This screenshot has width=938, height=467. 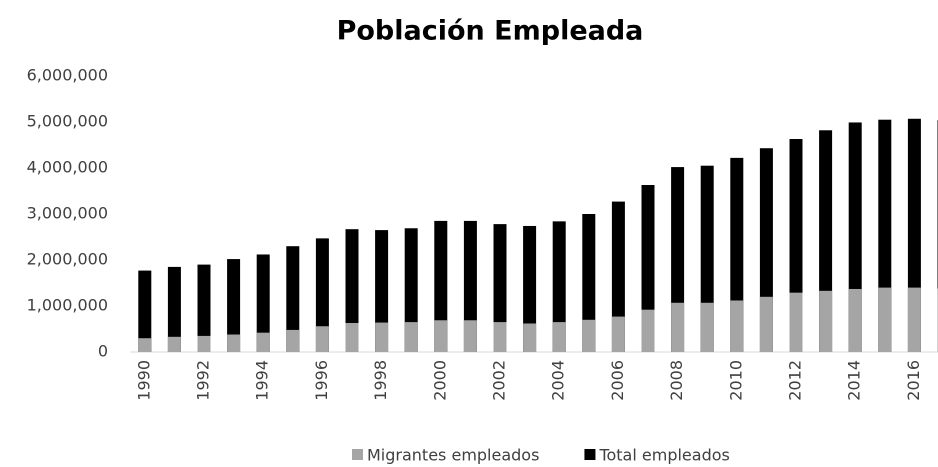 What do you see at coordinates (67, 75) in the screenshot?
I see `y-tick-label: 6,000,000` at bounding box center [67, 75].